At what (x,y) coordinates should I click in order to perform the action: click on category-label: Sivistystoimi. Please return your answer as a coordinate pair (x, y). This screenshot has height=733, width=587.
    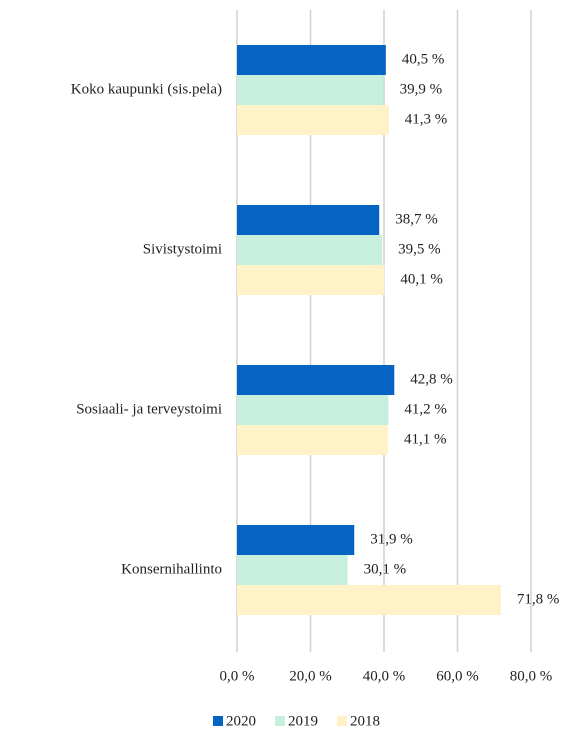
    Looking at the image, I should click on (182, 249).